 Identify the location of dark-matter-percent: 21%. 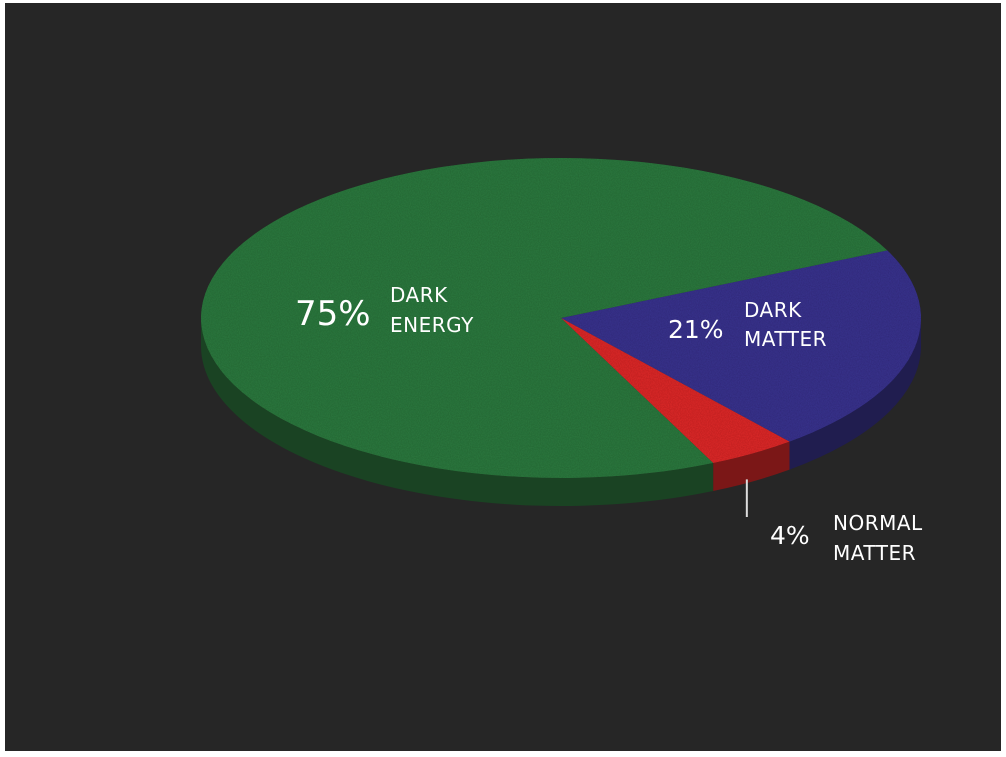
(696, 329).